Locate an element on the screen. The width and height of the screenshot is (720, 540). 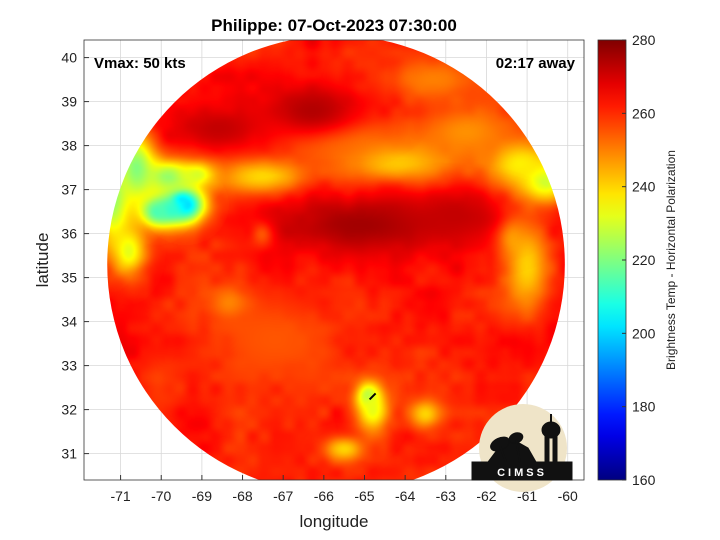
vmax-annotation: Vmax: 50 kts is located at coordinates (140, 63).